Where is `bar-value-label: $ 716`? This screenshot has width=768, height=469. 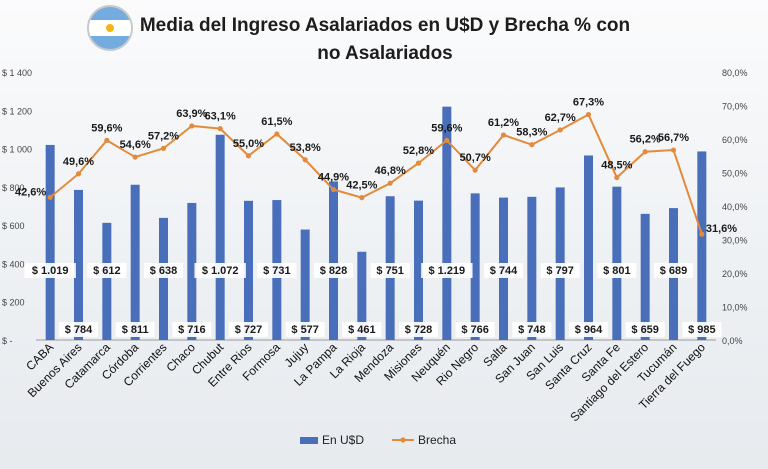
bar-value-label: $ 716 is located at coordinates (192, 330).